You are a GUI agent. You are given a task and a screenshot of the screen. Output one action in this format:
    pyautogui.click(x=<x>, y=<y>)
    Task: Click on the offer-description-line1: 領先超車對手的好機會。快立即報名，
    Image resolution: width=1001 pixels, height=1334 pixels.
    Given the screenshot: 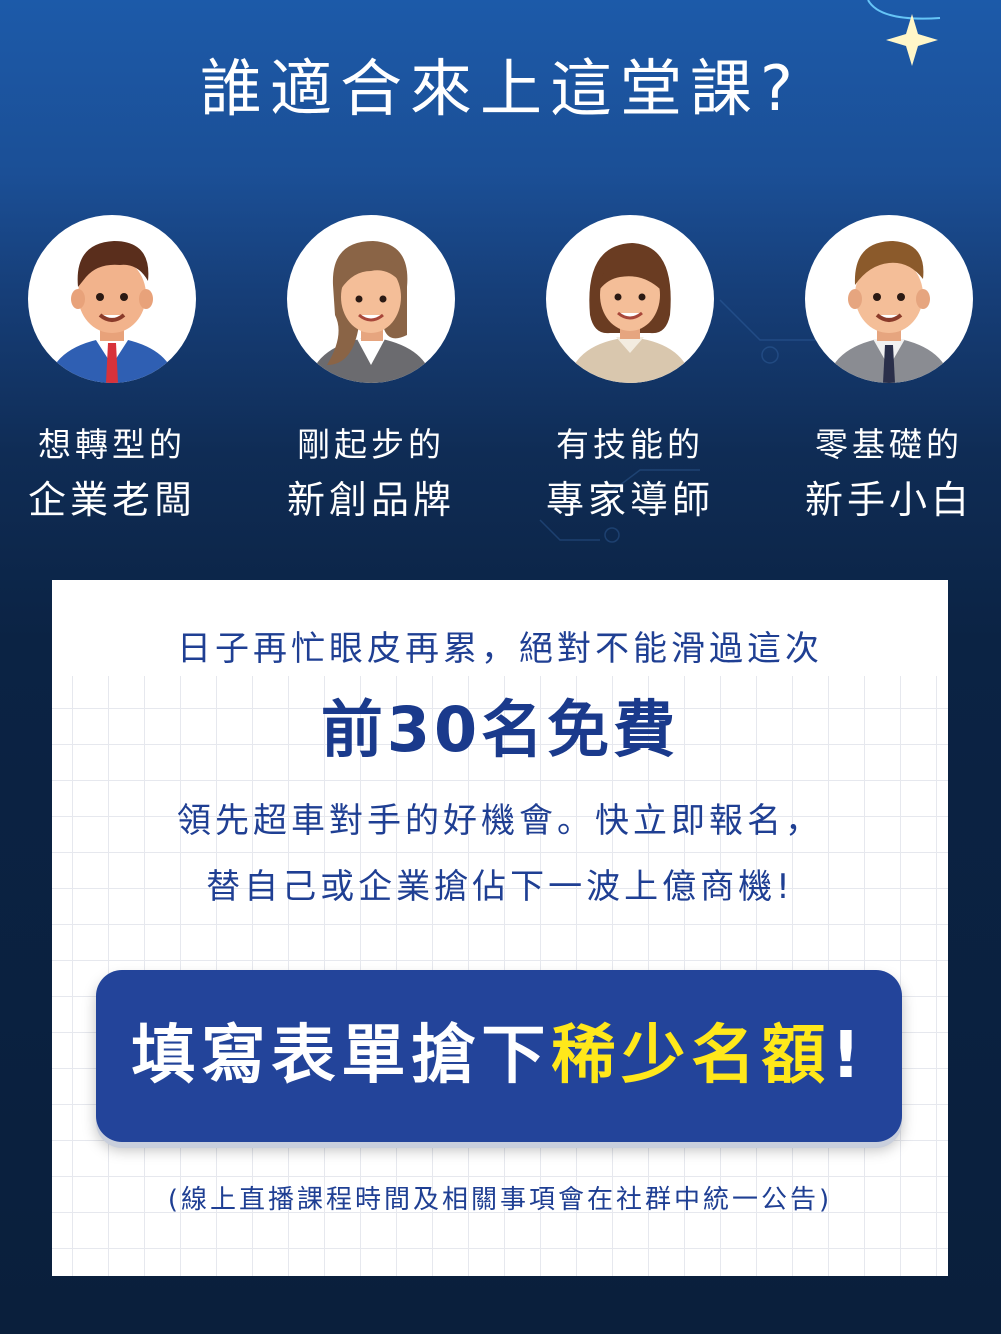 What is the action you would take?
    pyautogui.click(x=500, y=821)
    